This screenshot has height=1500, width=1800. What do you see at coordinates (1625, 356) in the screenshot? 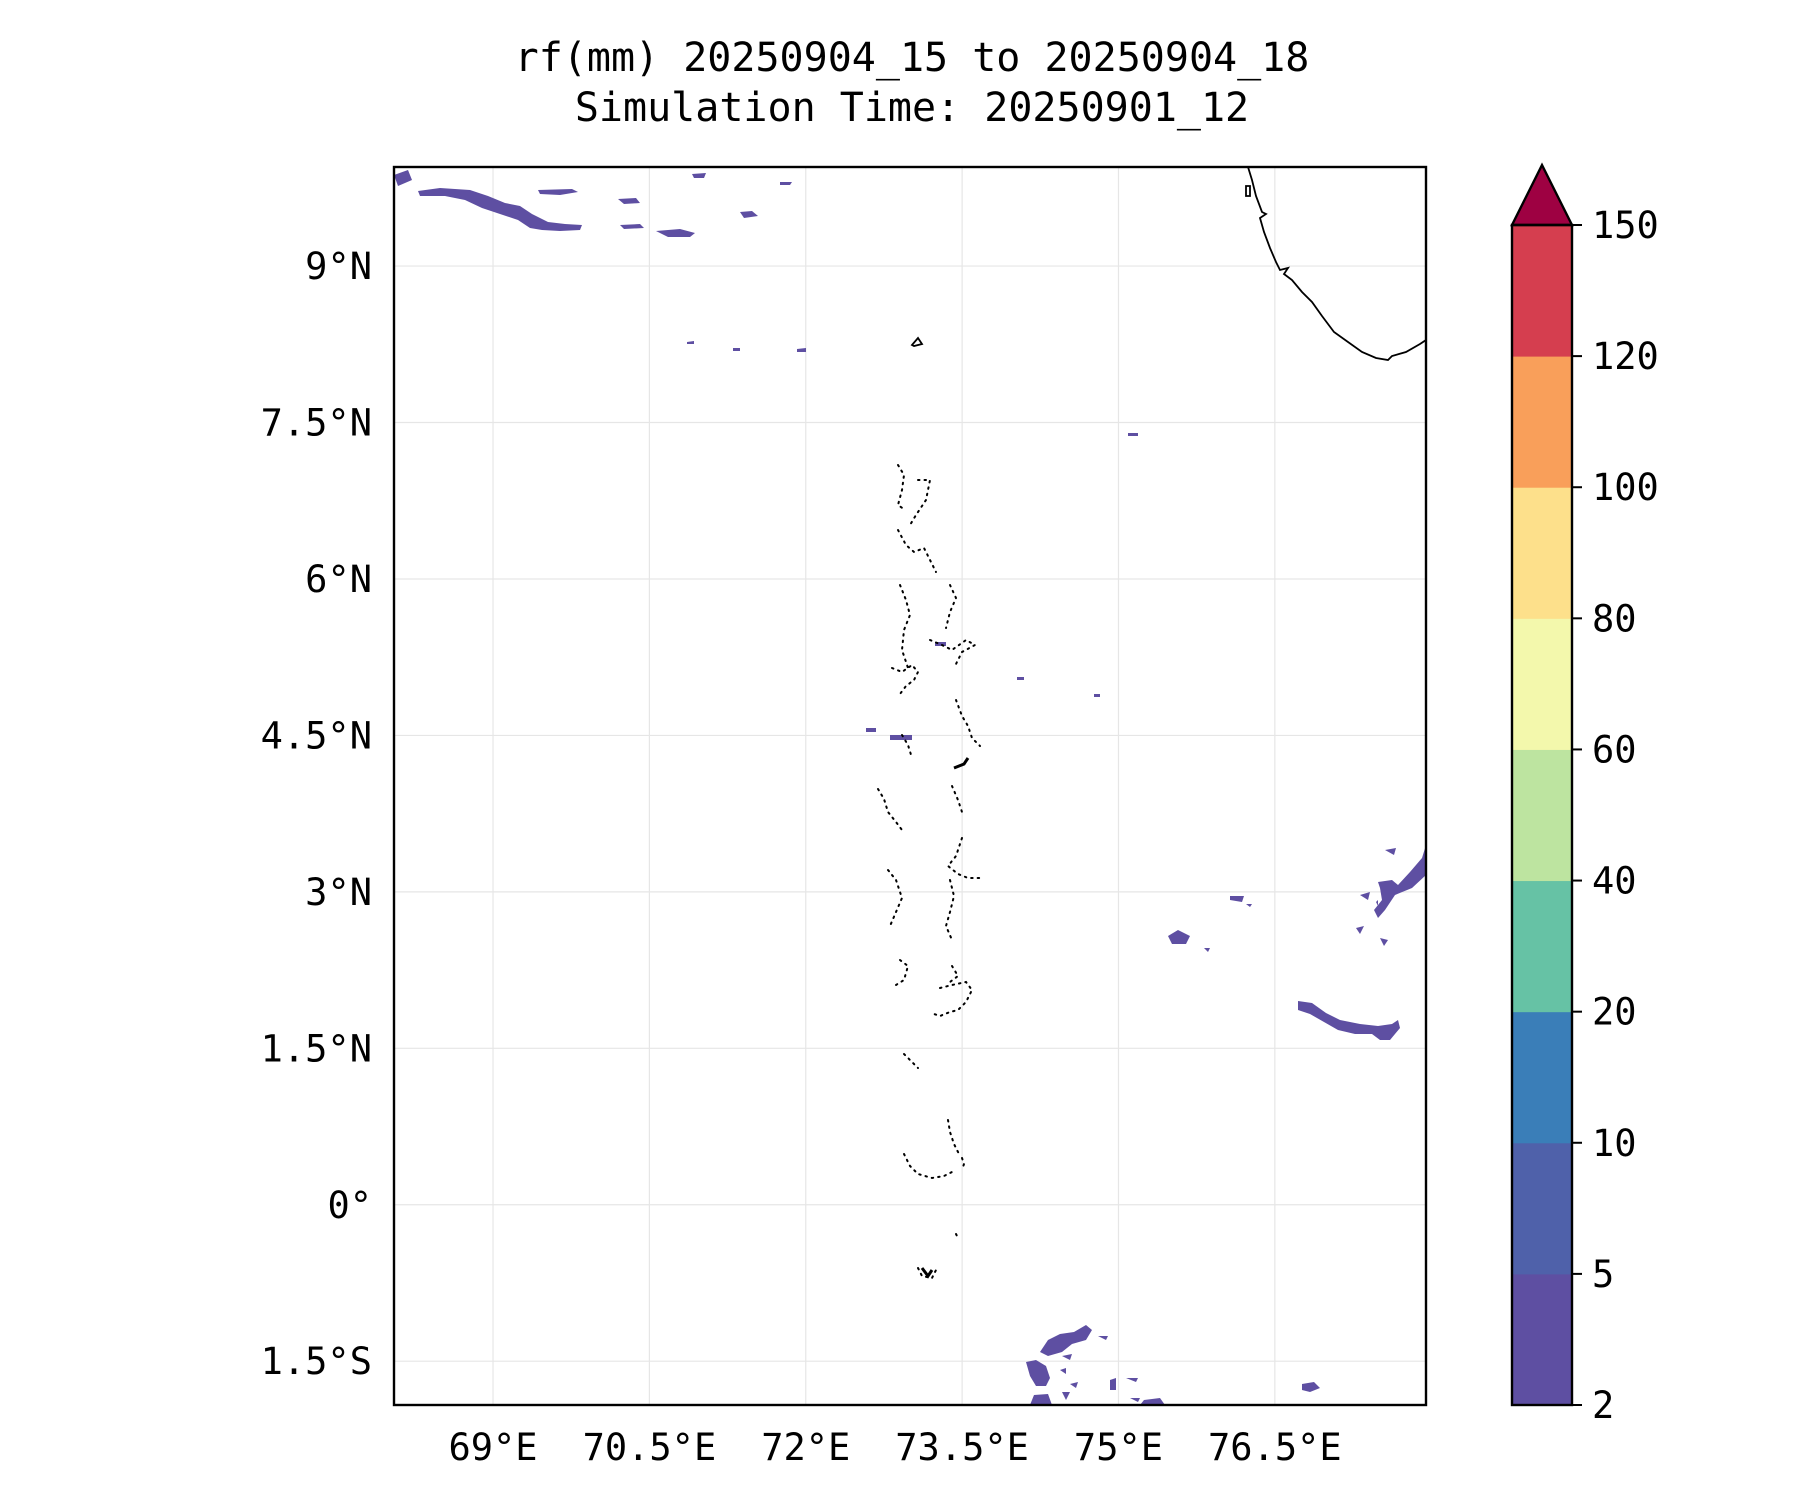
I see `colorbar-tick-label: 120` at bounding box center [1625, 356].